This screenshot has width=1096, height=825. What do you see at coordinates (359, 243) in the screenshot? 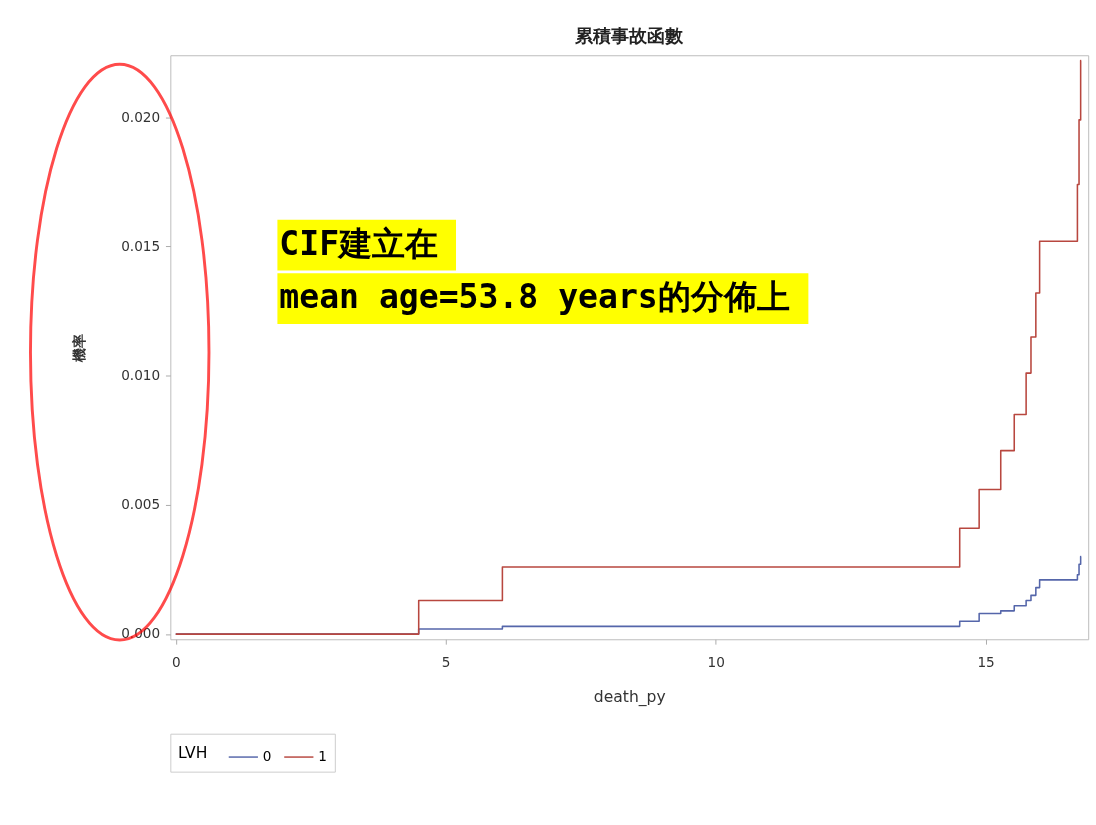
I see `annotation: CIF建立在` at bounding box center [359, 243].